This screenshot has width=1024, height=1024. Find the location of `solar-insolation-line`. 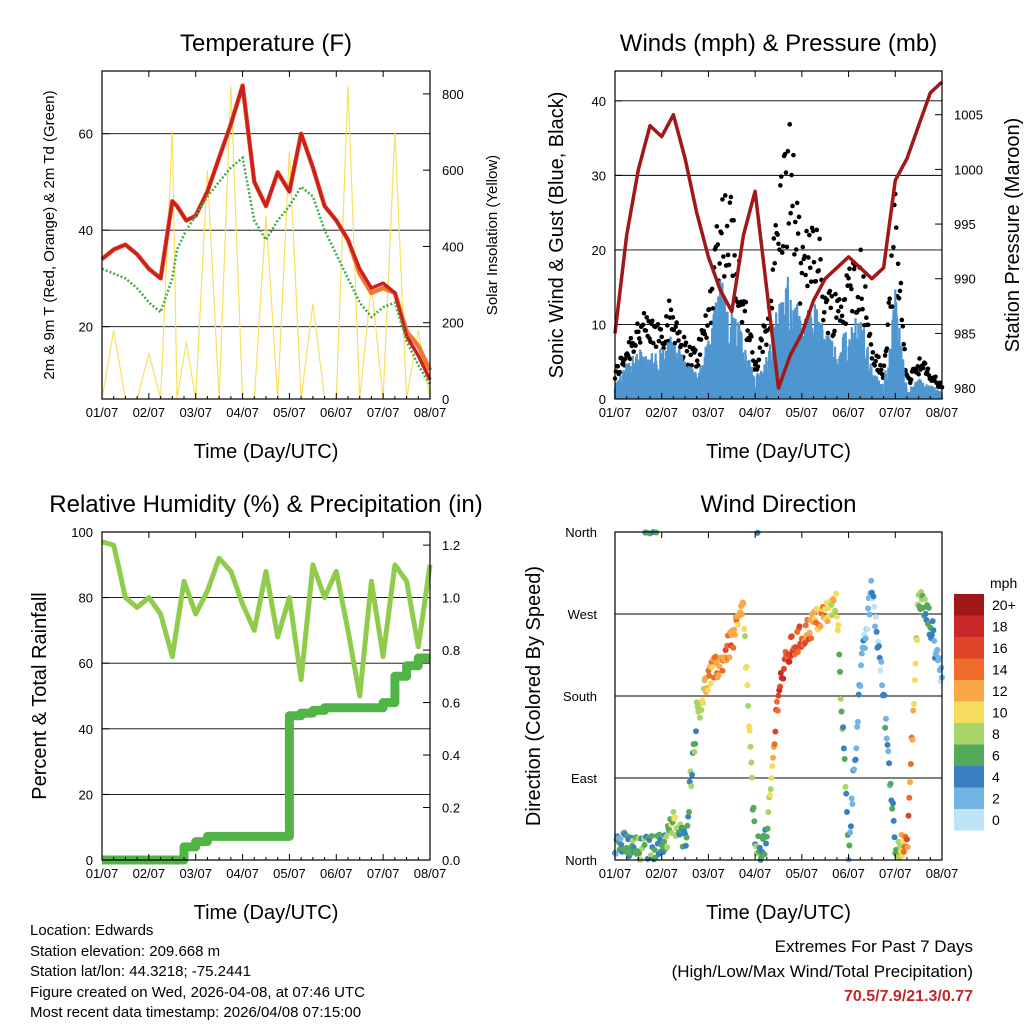

solar-insolation-line is located at coordinates (266, 243).